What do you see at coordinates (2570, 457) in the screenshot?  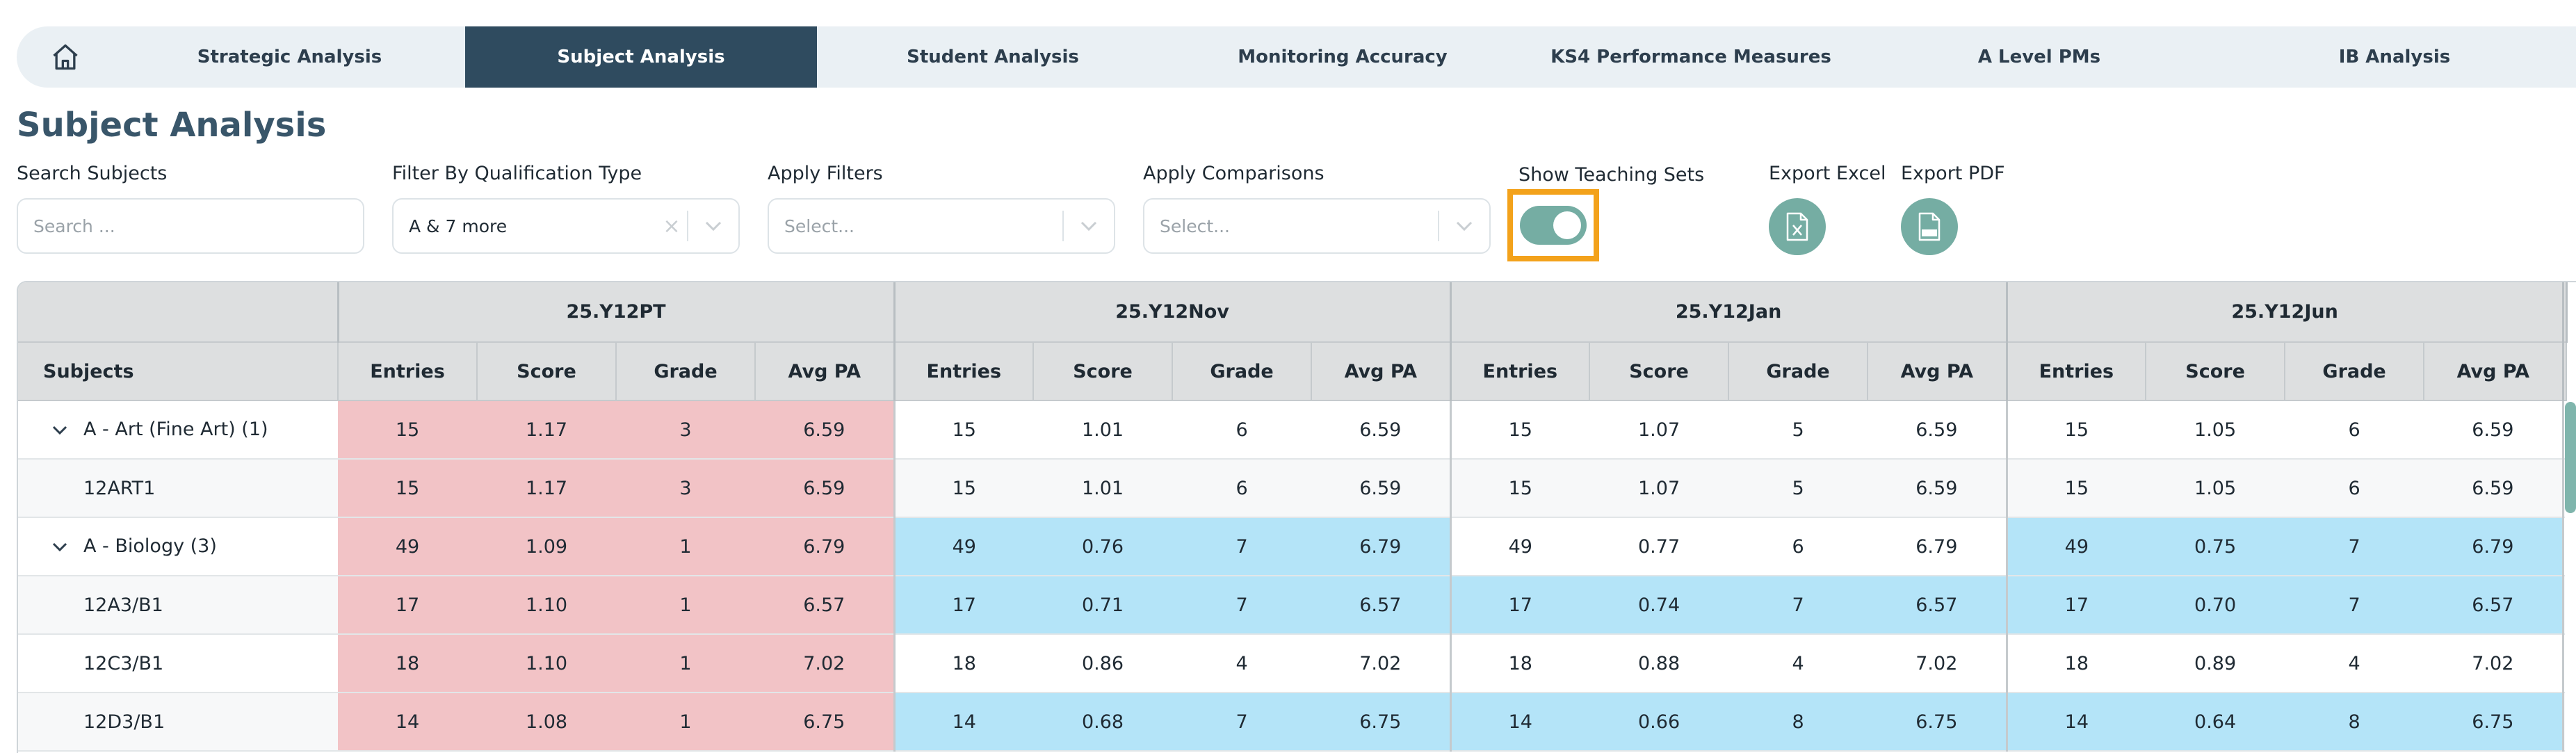 I see `table-scrollbar-thumb` at bounding box center [2570, 457].